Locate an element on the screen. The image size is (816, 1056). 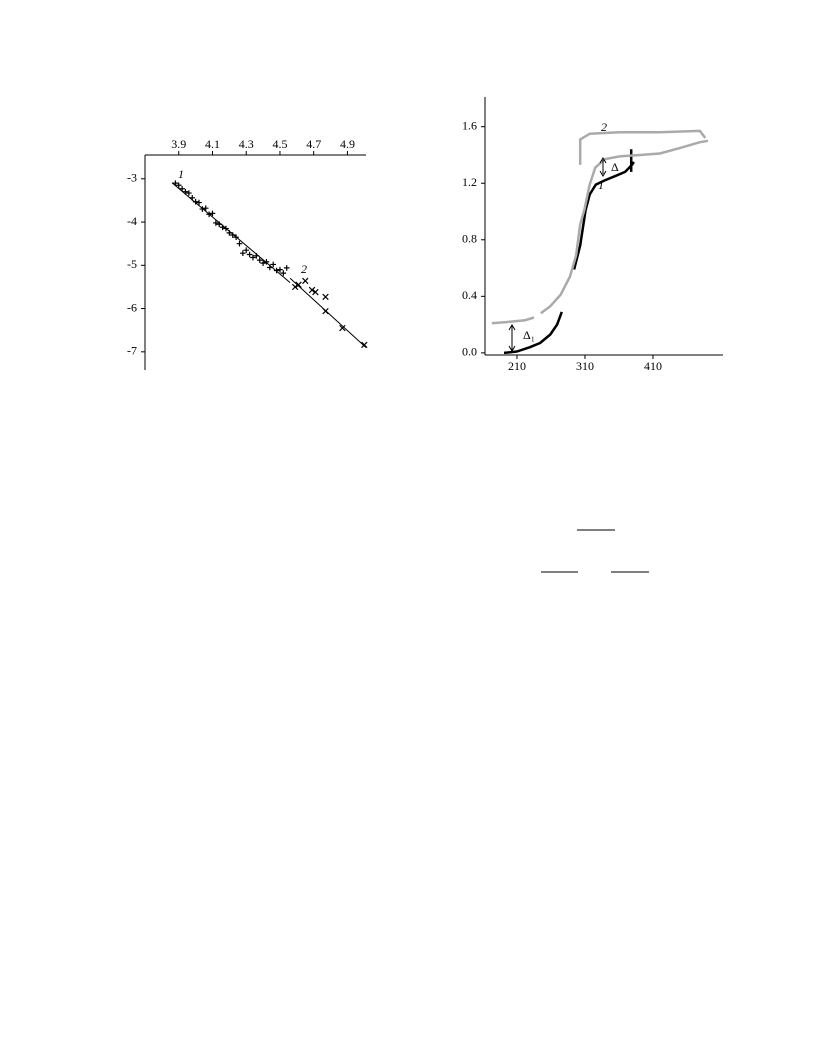
y-tick-label: -7 is located at coordinates (132, 351).